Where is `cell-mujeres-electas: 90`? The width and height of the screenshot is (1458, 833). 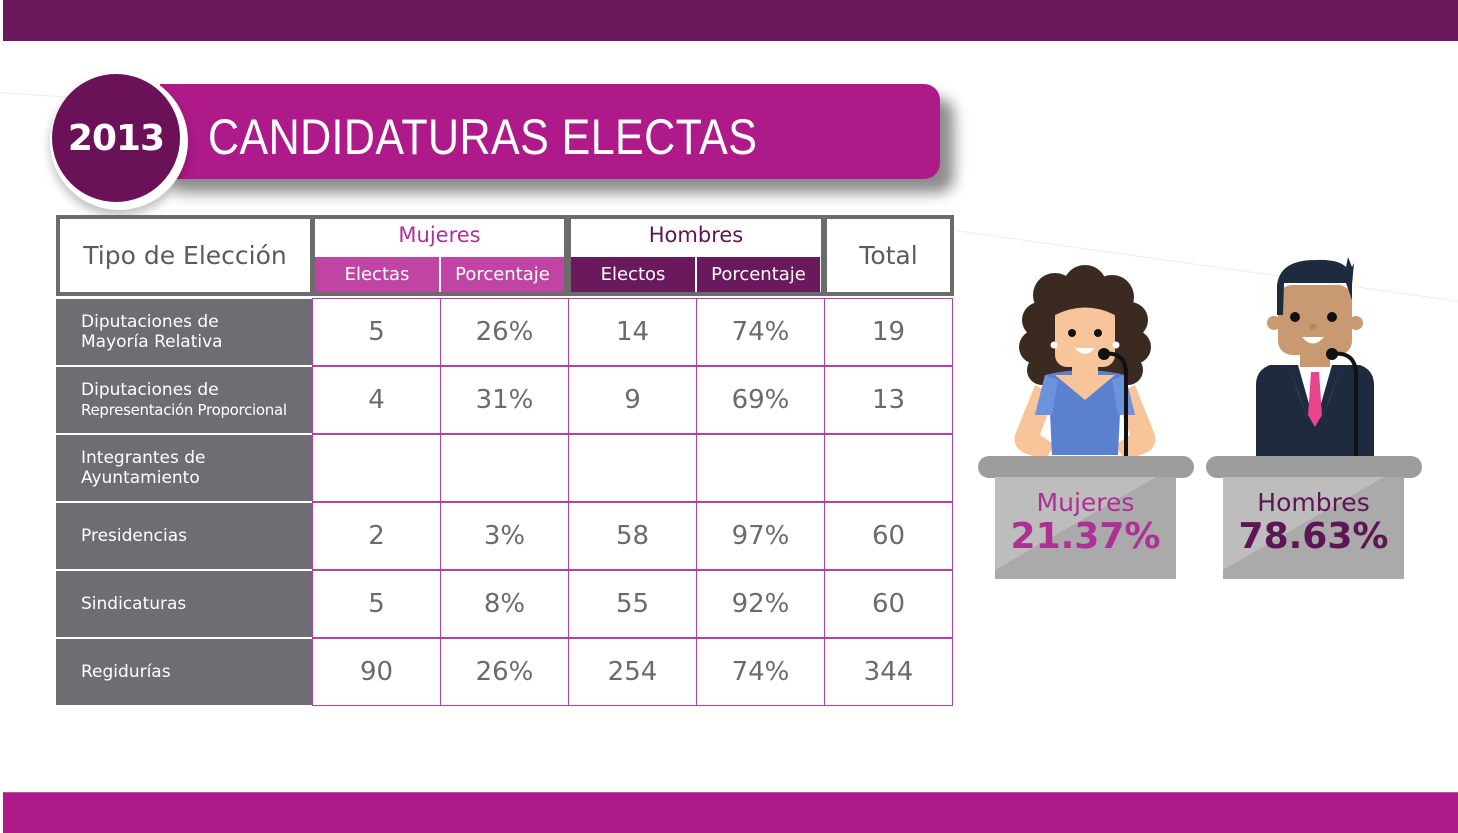 cell-mujeres-electas: 90 is located at coordinates (376, 672).